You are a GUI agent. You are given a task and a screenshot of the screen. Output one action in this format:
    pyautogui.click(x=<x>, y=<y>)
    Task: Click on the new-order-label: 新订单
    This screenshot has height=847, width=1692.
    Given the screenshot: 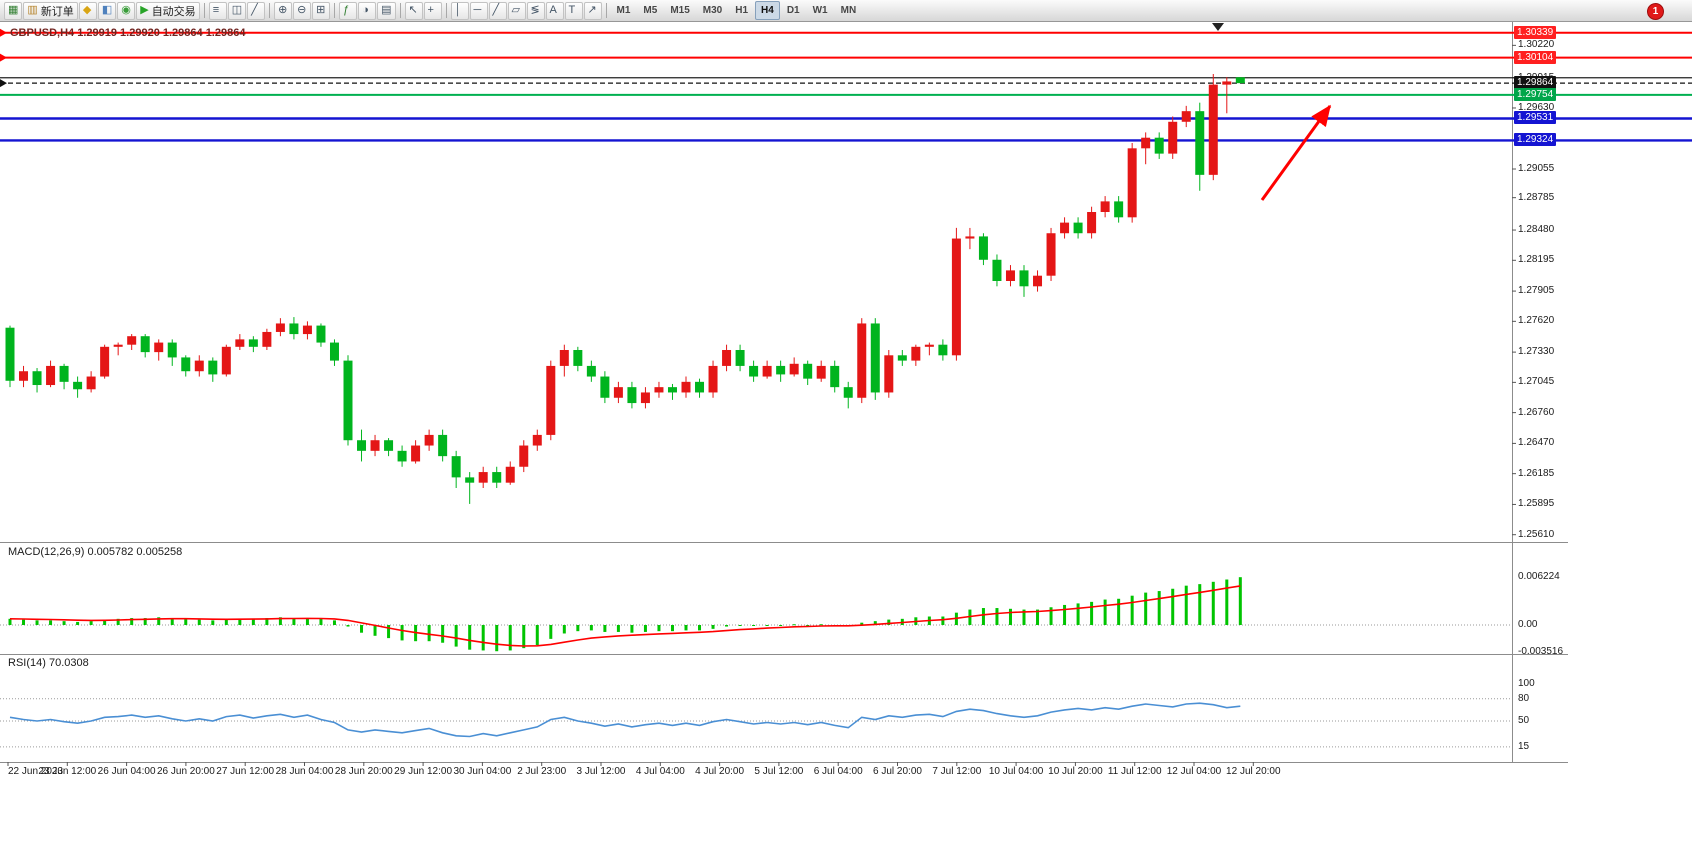 What is the action you would take?
    pyautogui.click(x=57, y=11)
    